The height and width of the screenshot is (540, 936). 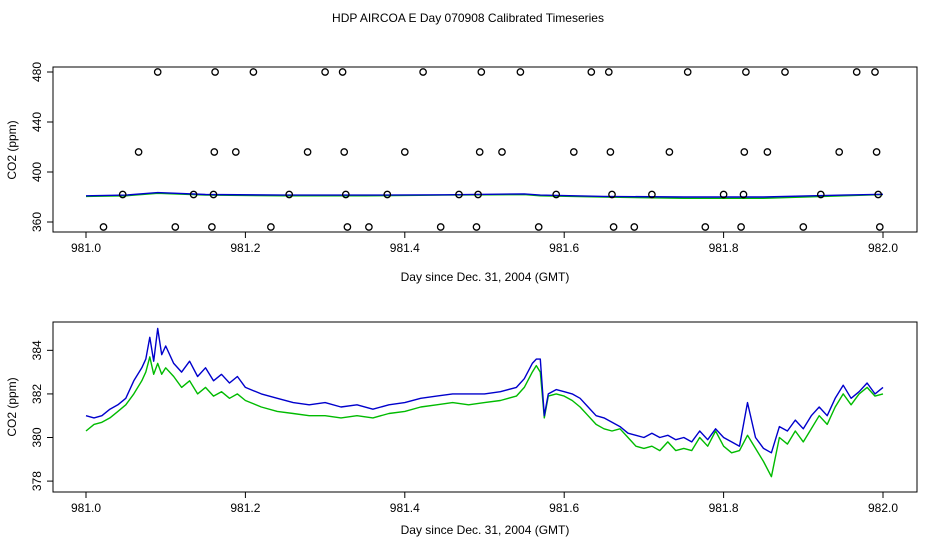 I want to click on y-tick-label: 378, so click(x=37, y=481).